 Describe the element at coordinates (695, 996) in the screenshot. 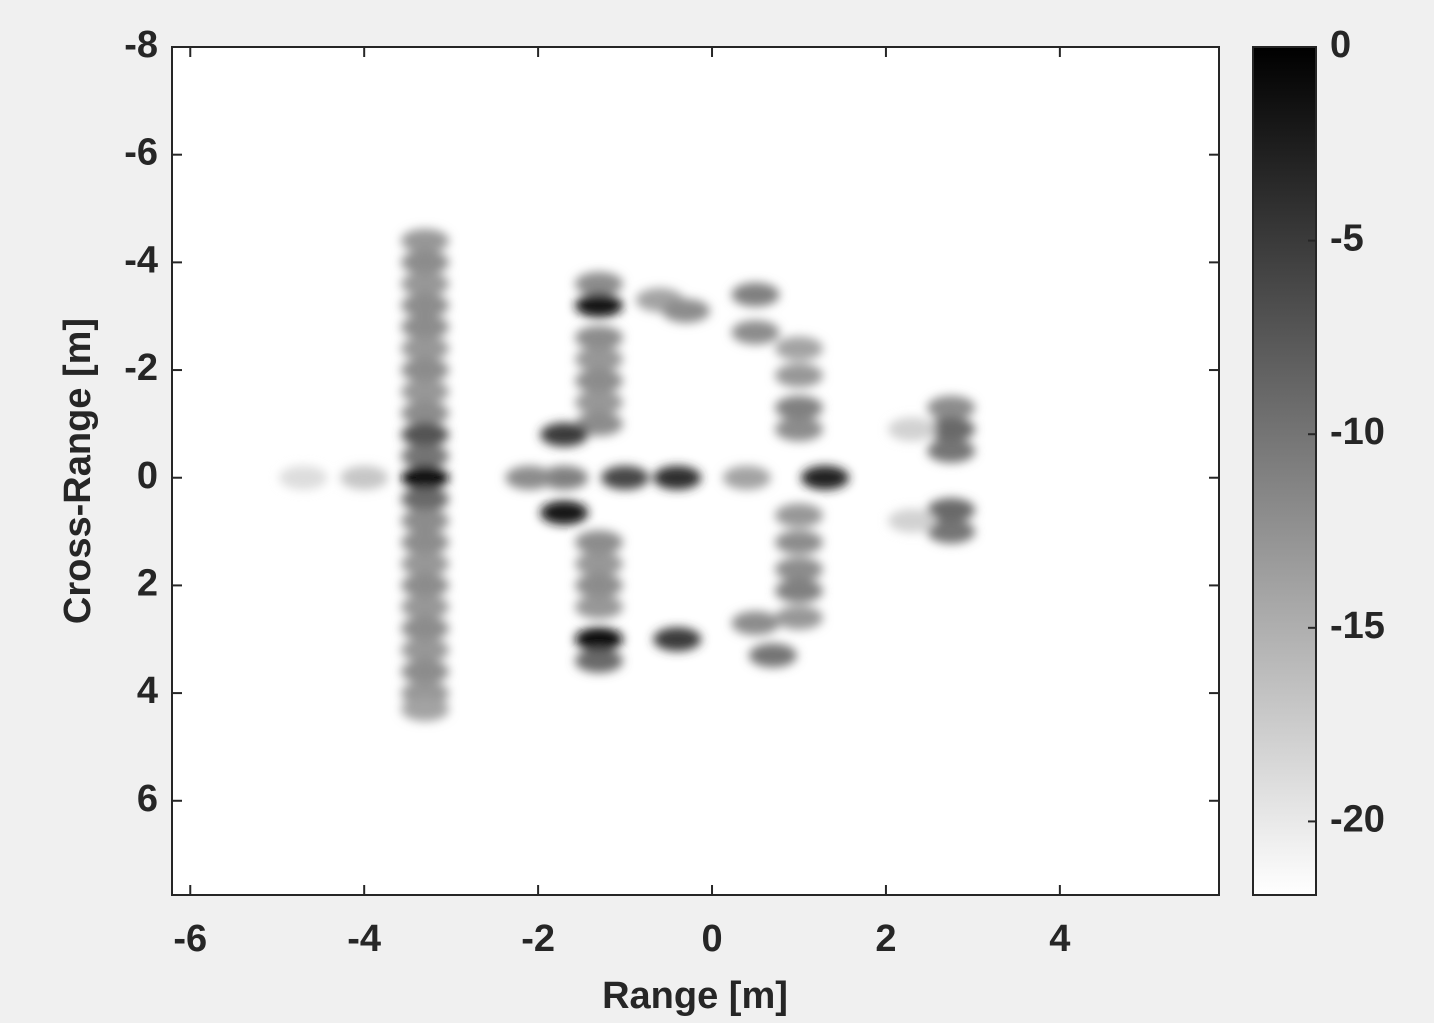

I see `x-axis-label: Range [m]` at that location.